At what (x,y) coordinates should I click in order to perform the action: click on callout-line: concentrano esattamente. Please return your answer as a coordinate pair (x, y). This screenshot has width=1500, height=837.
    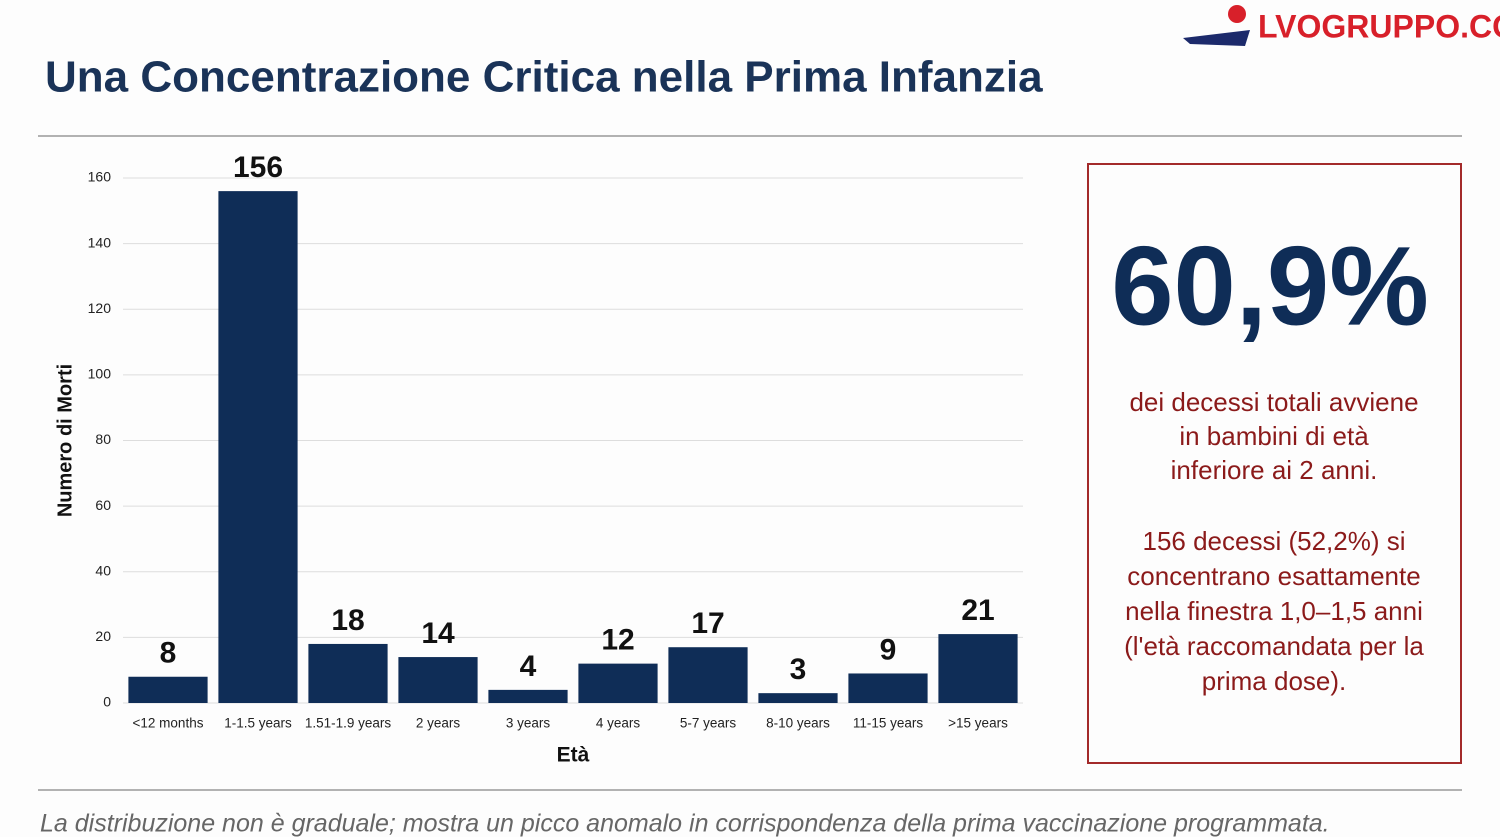
    Looking at the image, I should click on (1273, 576).